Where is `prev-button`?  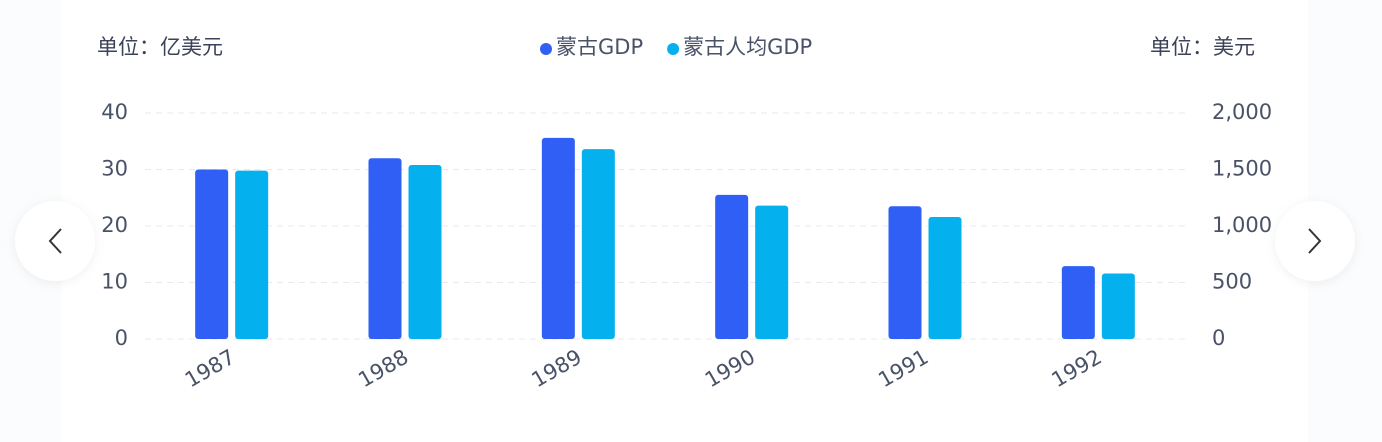
prev-button is located at coordinates (55, 241).